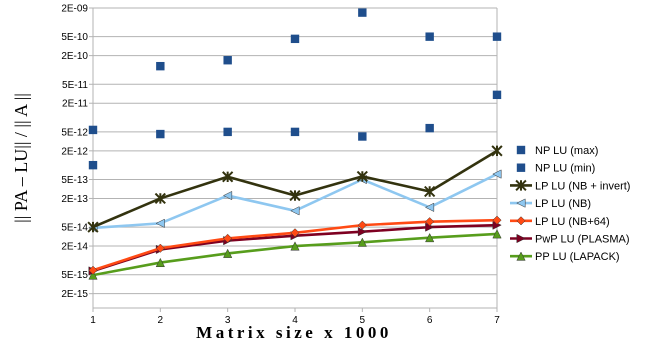 The width and height of the screenshot is (648, 354). Describe the element at coordinates (74, 9) in the screenshot. I see `y-tick-label: 2E-09` at that location.